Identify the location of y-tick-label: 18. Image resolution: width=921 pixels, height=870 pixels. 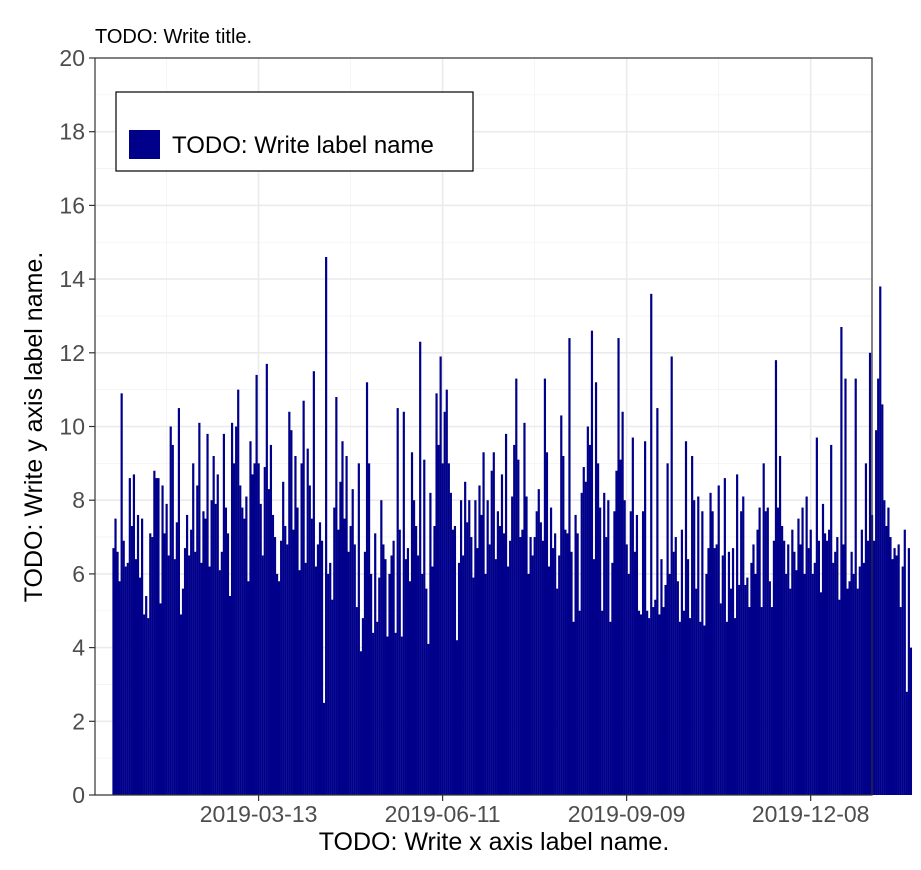
(72, 132).